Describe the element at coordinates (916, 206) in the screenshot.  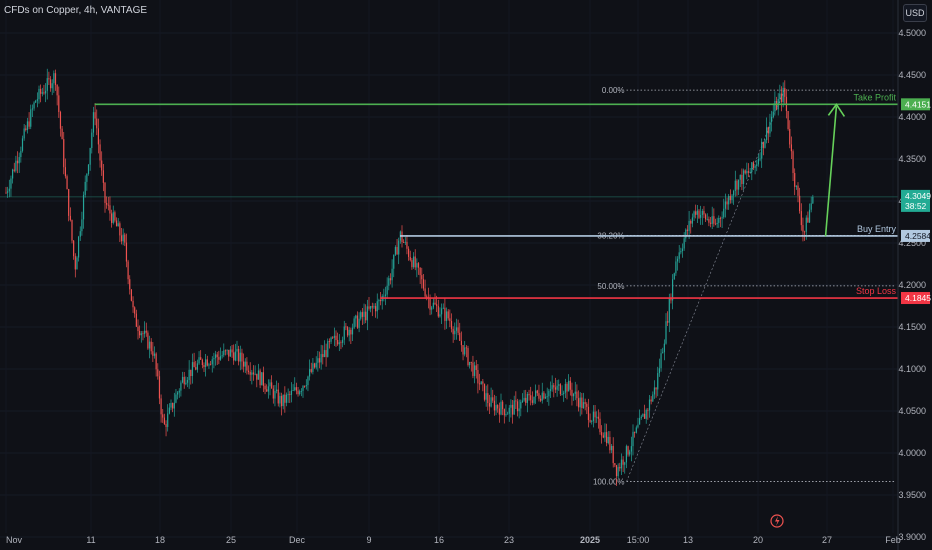
I see `countdown-text: 38:52` at that location.